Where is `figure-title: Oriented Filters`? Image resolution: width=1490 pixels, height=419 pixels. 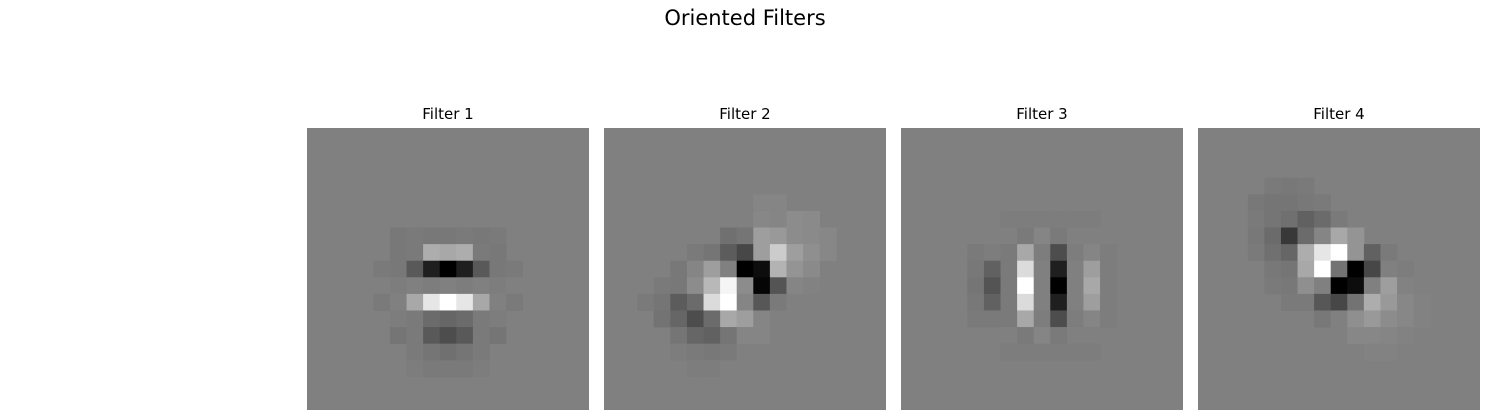
figure-title: Oriented Filters is located at coordinates (745, 18).